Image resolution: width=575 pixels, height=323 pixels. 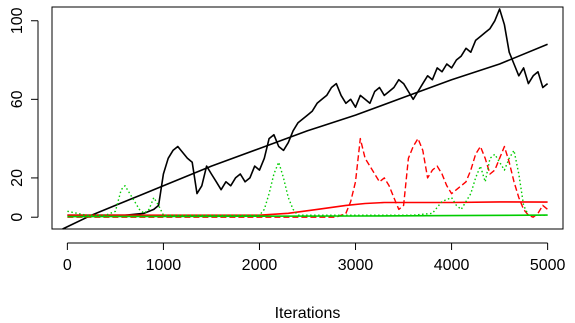 I want to click on x-tick-label: 1000, so click(x=164, y=265).